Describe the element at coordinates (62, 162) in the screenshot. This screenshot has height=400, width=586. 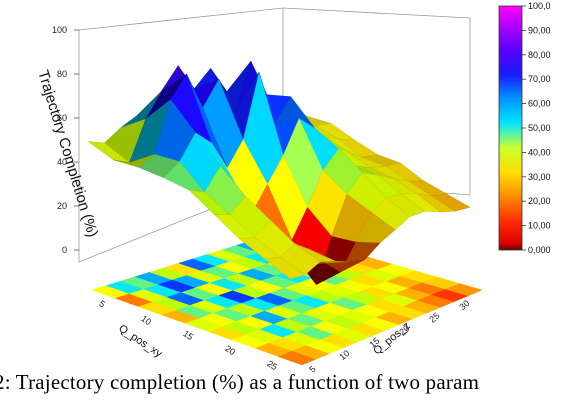
I see `z-tick-label: 40` at that location.